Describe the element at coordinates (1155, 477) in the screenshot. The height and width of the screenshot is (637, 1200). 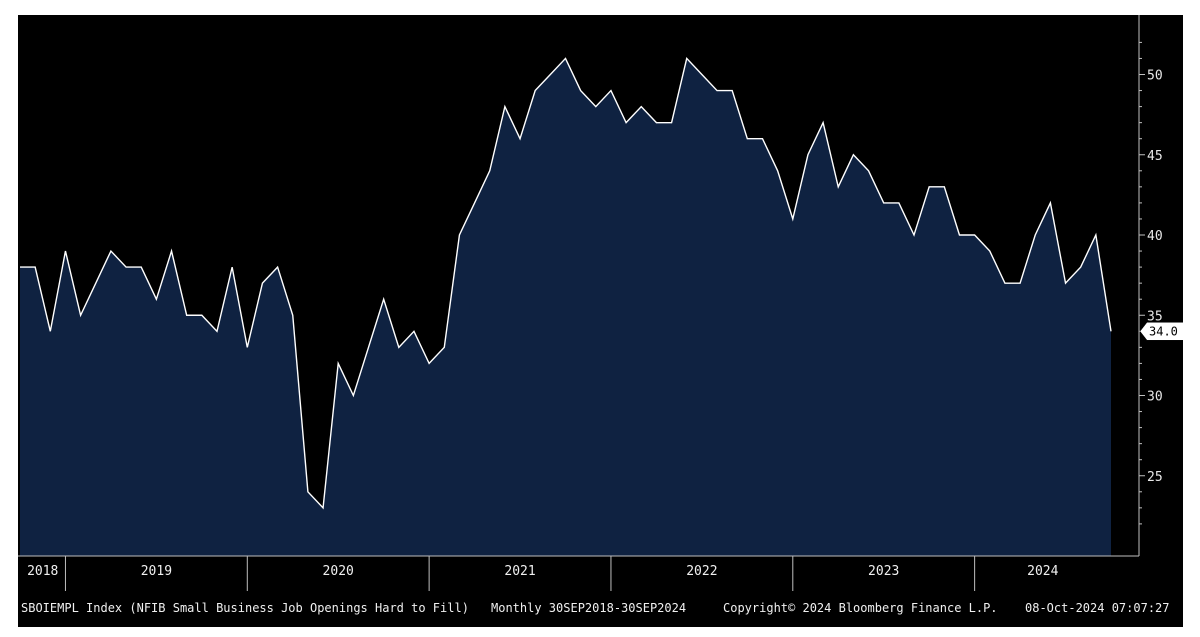
I see `y-tick-label: 25` at that location.